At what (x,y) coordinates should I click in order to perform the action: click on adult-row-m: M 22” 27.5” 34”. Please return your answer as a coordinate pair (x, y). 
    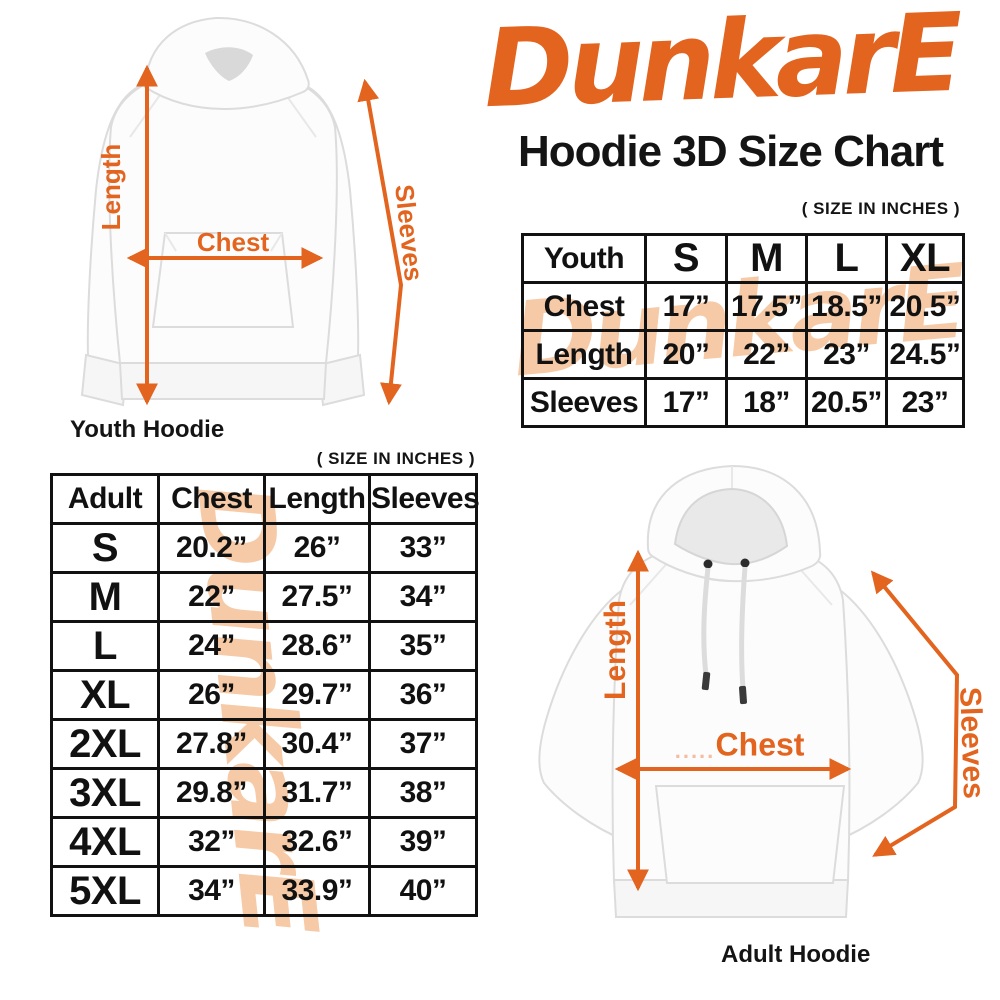
    Looking at the image, I should click on (264, 597).